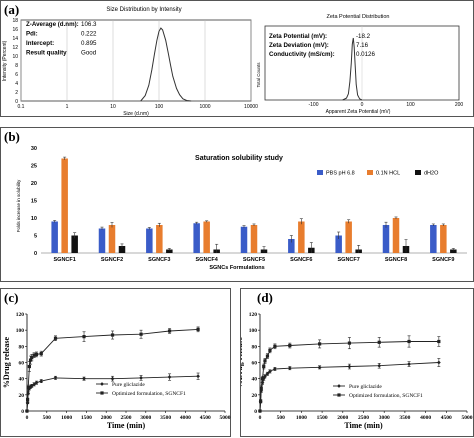 Image resolution: width=474 pixels, height=438 pixels. I want to click on panel-c-label: (c), so click(11, 297).